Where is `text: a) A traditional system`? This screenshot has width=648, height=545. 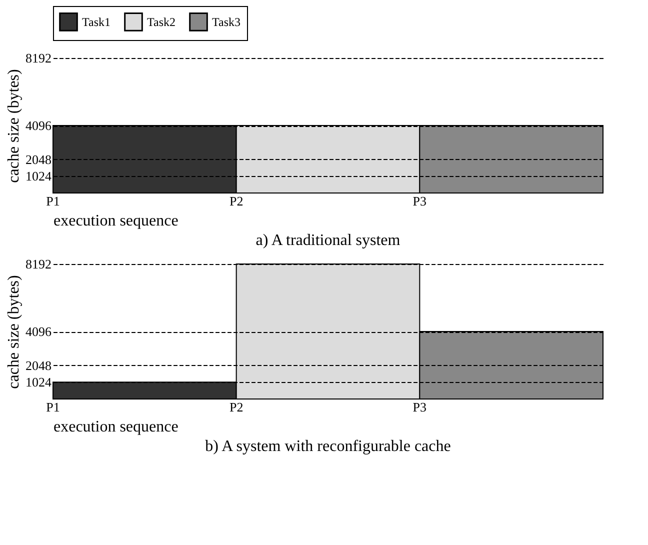 text: a) A traditional system is located at coordinates (328, 240).